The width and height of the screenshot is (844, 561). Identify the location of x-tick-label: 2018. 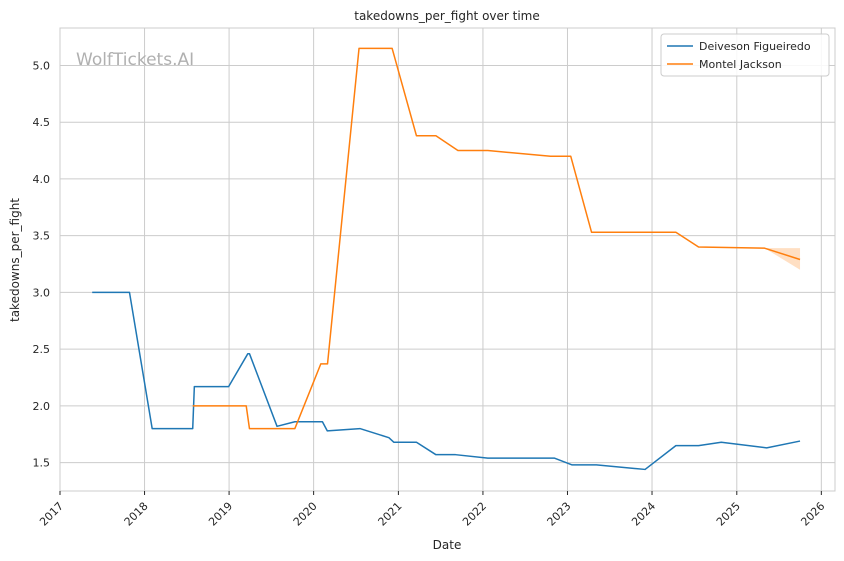
(136, 514).